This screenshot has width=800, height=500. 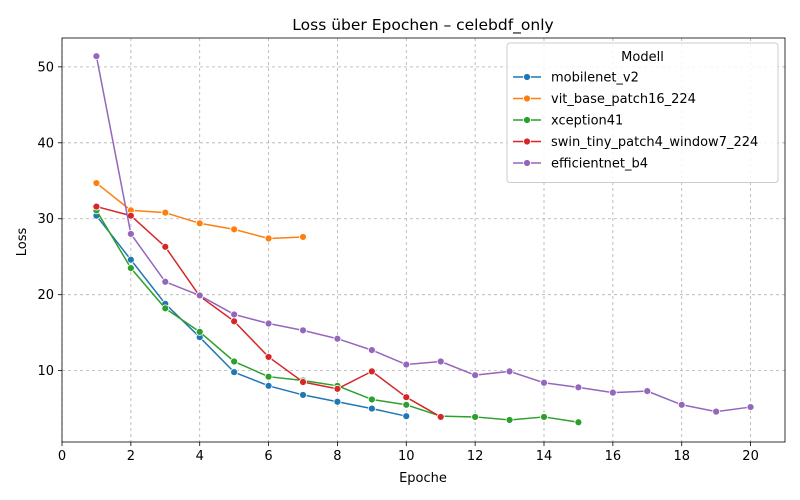 What do you see at coordinates (423, 478) in the screenshot?
I see `x-axis-label: Epoche` at bounding box center [423, 478].